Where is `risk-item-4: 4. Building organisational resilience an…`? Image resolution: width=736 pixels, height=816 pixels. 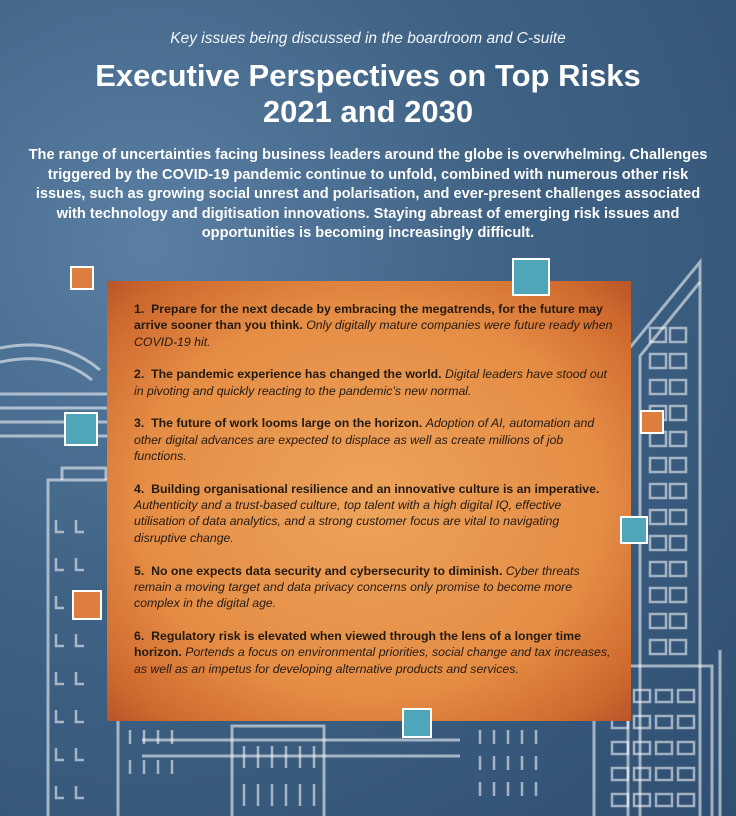
risk-item-4: 4. Building organisational resilience an… is located at coordinates (373, 513).